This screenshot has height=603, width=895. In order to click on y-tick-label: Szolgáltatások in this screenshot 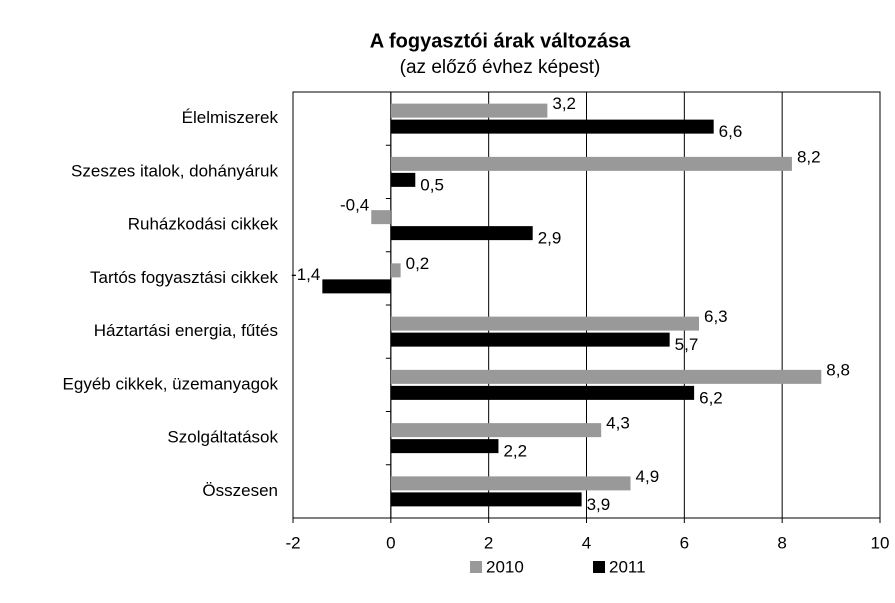, I will do `click(222, 437)`.